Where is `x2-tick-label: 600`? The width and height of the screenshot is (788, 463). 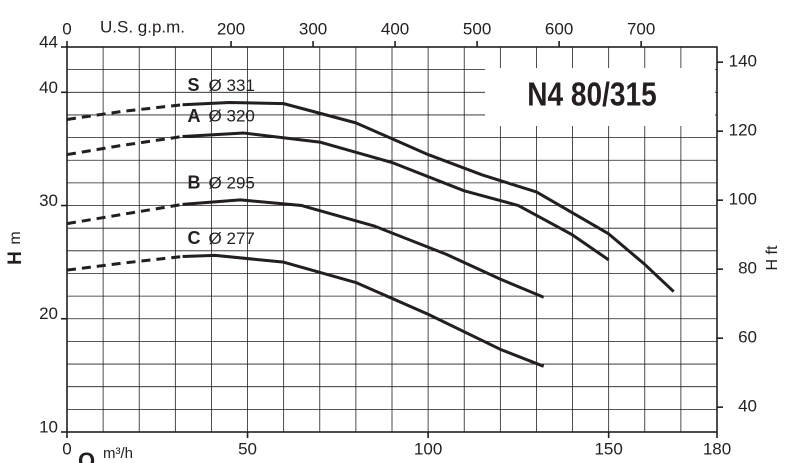 x2-tick-label: 600 is located at coordinates (559, 28).